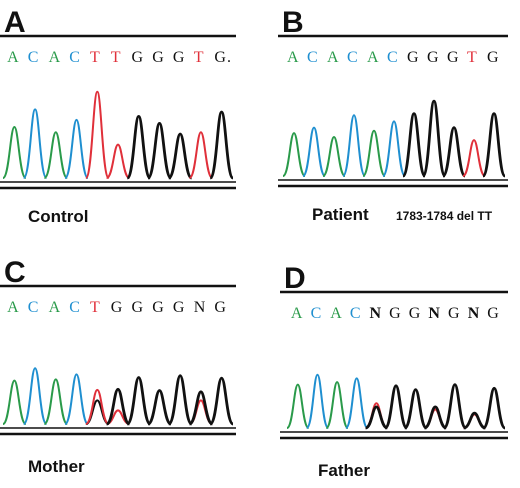  What do you see at coordinates (56, 466) in the screenshot?
I see `panel-caption: Mother` at bounding box center [56, 466].